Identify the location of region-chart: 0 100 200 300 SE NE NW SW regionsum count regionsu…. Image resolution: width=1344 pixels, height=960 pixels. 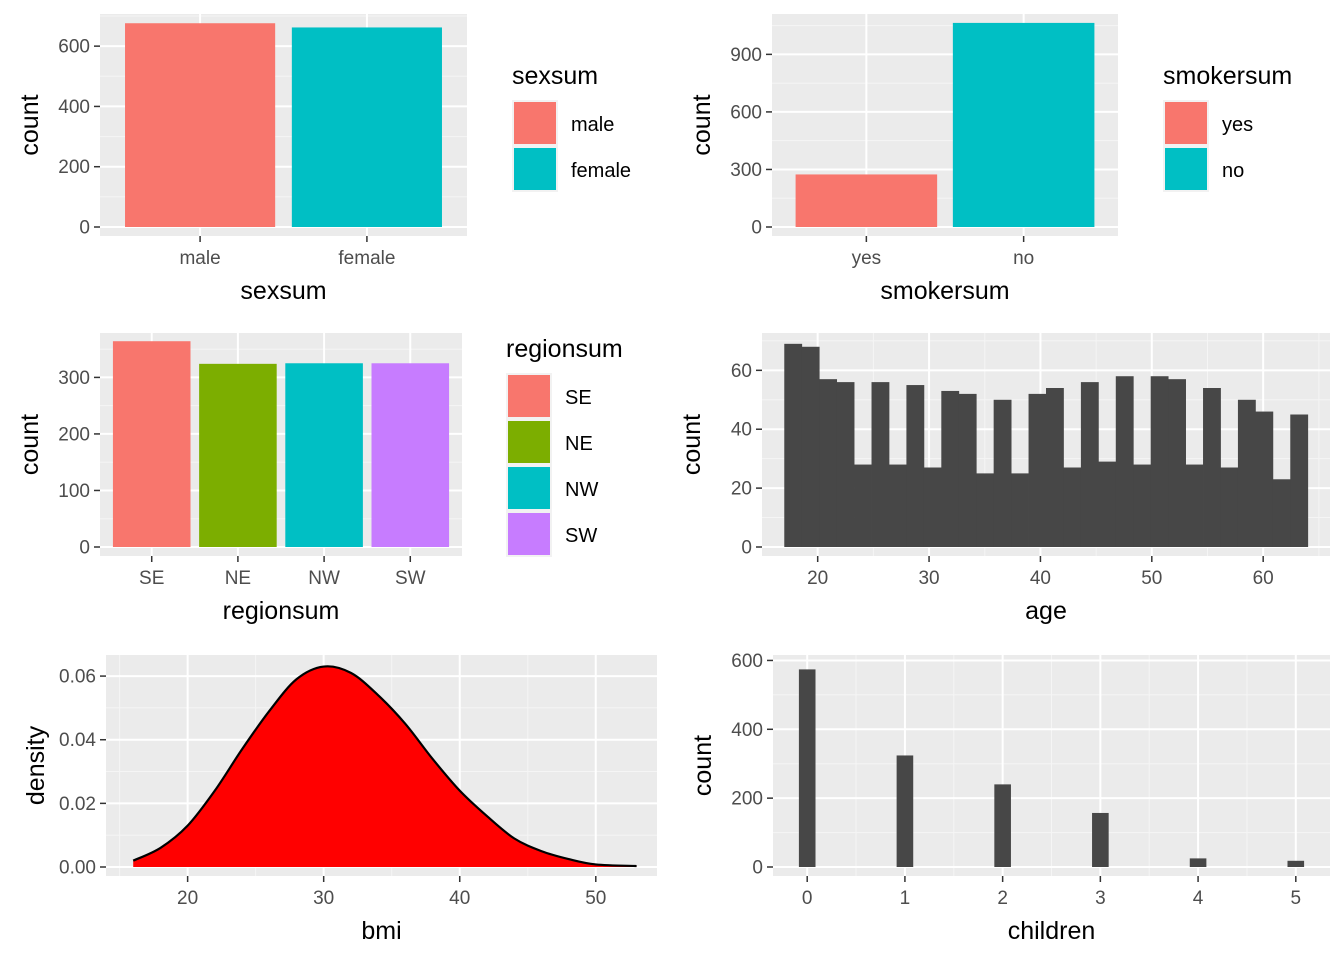
(319, 479).